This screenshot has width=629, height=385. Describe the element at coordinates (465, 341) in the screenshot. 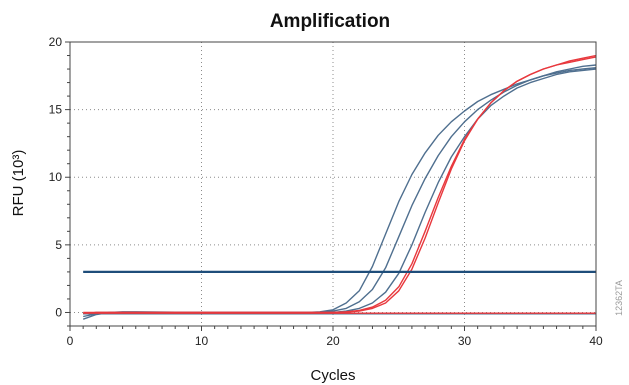

I see `x-tick-label: 30` at that location.